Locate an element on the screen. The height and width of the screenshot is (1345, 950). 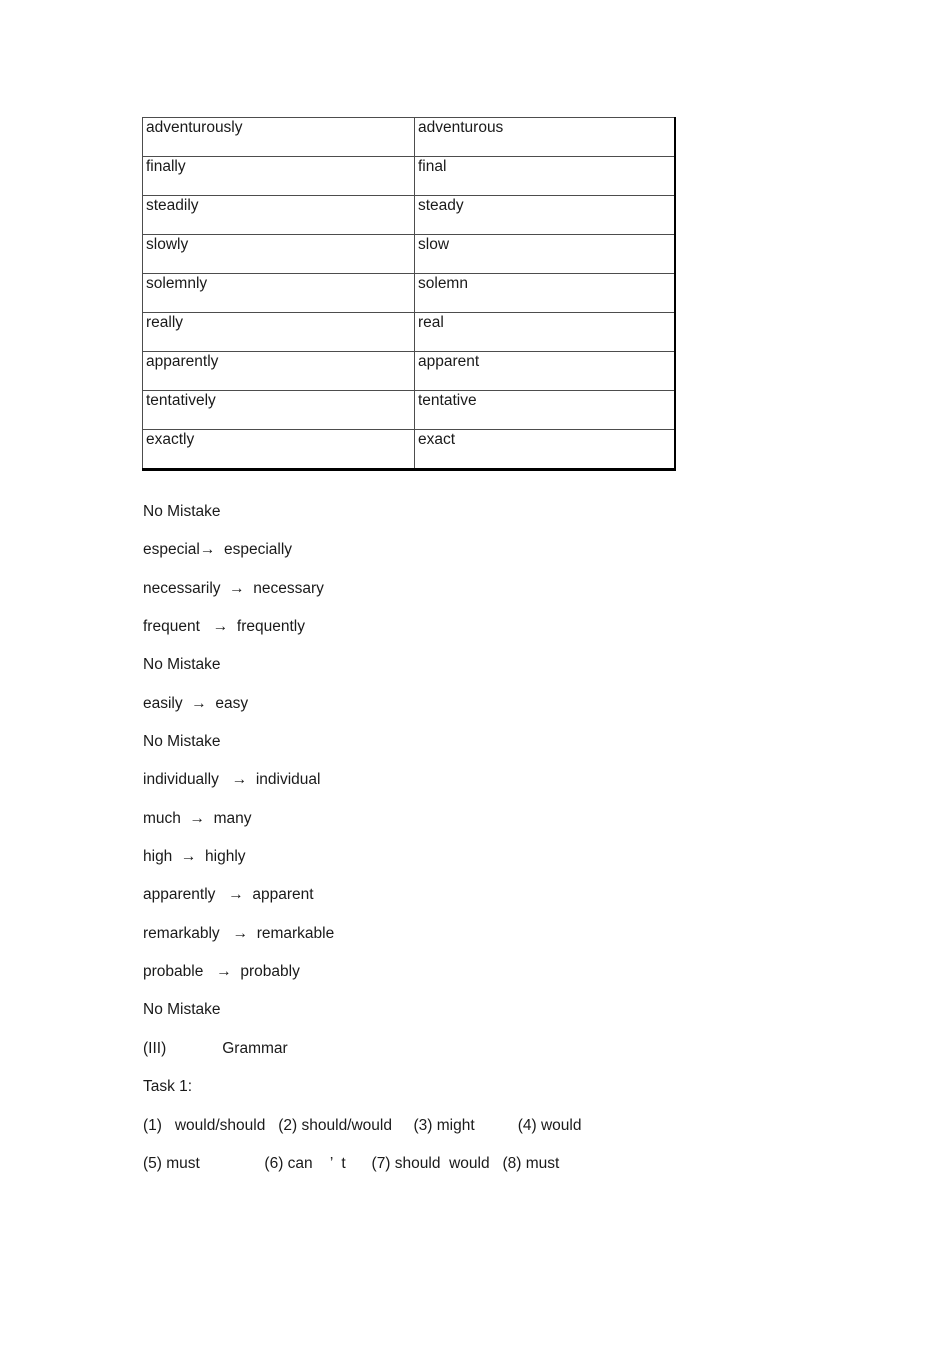
table-row: exactly exact is located at coordinates (408, 449).